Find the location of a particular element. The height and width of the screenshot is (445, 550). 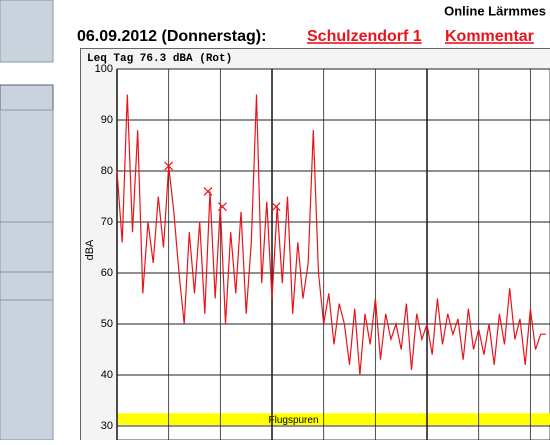

band is located at coordinates (333, 419).